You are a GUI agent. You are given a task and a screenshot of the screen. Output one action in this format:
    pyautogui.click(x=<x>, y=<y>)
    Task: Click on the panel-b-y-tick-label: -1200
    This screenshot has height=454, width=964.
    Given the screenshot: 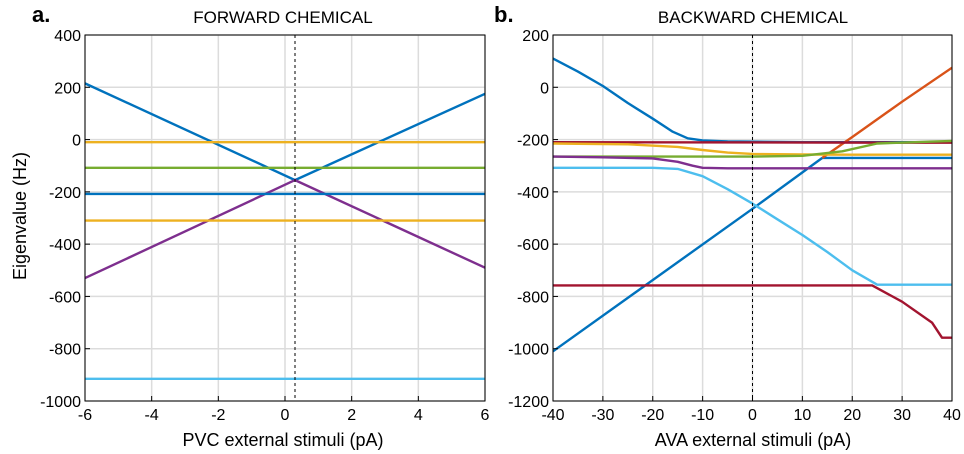 What is the action you would take?
    pyautogui.click(x=528, y=402)
    